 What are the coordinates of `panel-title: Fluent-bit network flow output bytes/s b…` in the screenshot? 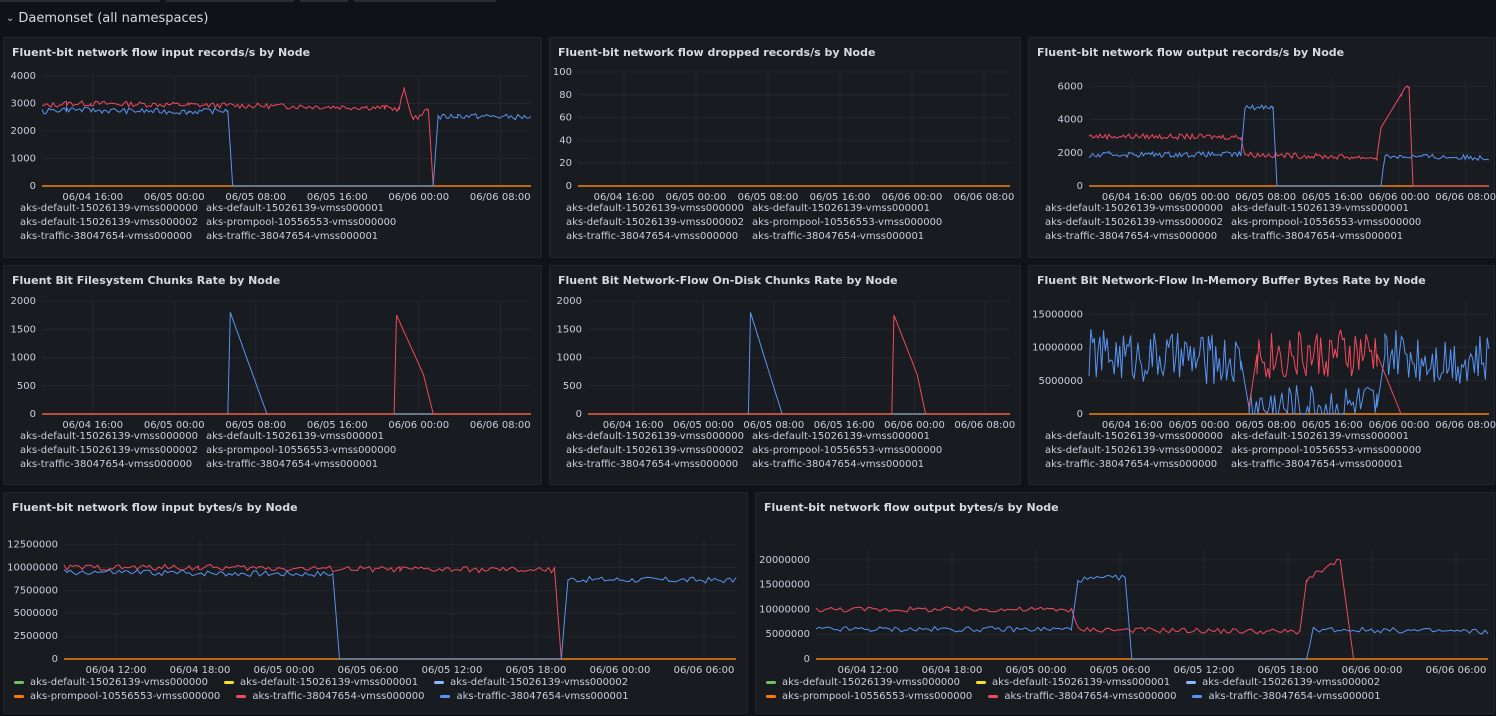 It's located at (911, 507).